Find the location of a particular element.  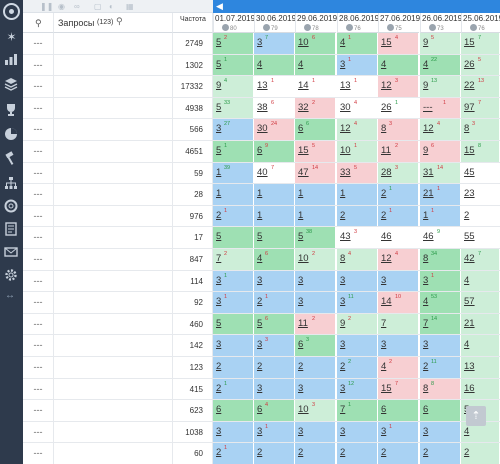

position-cell: --- 1 is located at coordinates (440, 108).